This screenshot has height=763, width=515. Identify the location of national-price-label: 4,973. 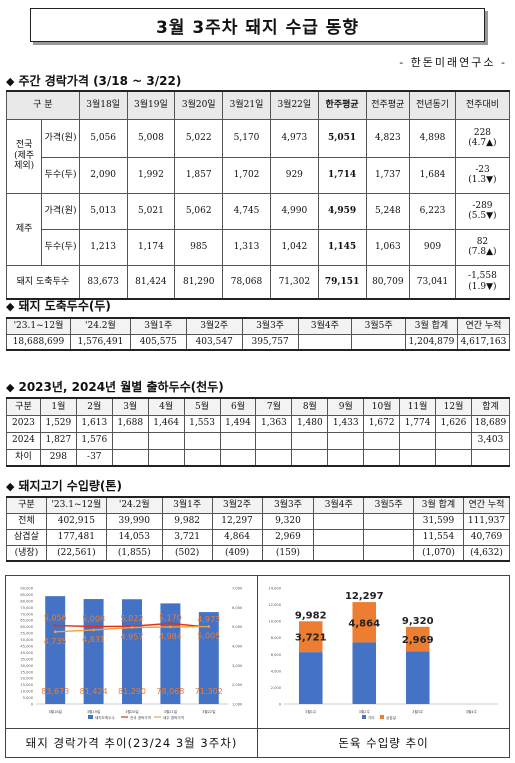
(208, 619).